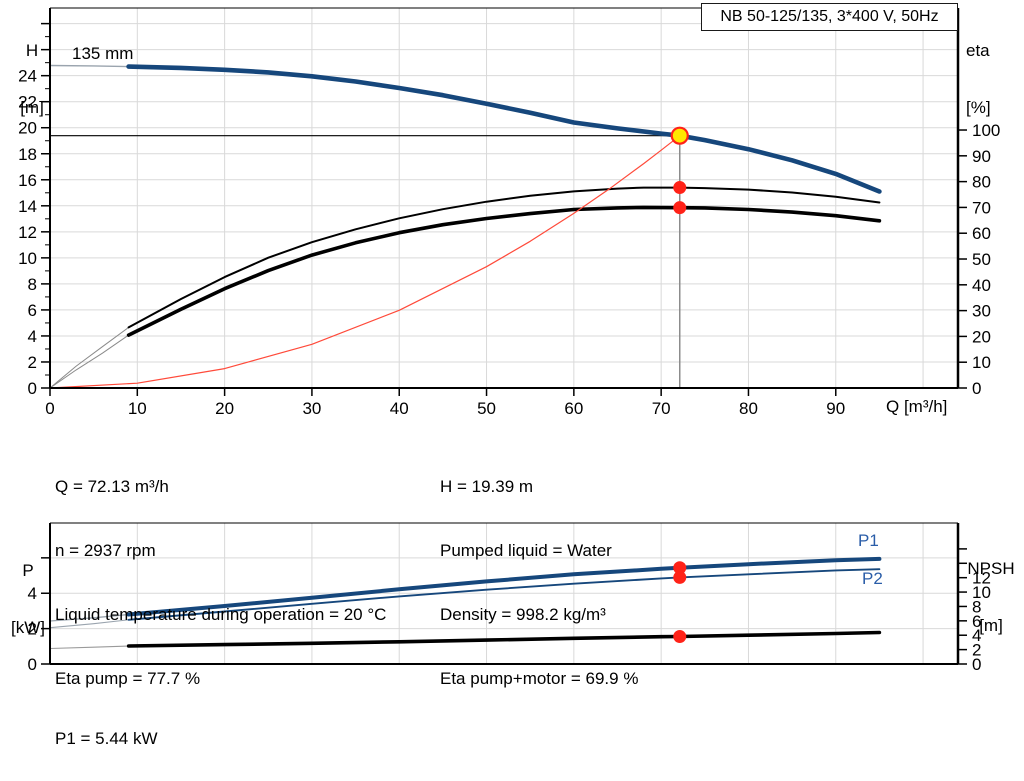  I want to click on marker-duty-point, so click(679, 135).